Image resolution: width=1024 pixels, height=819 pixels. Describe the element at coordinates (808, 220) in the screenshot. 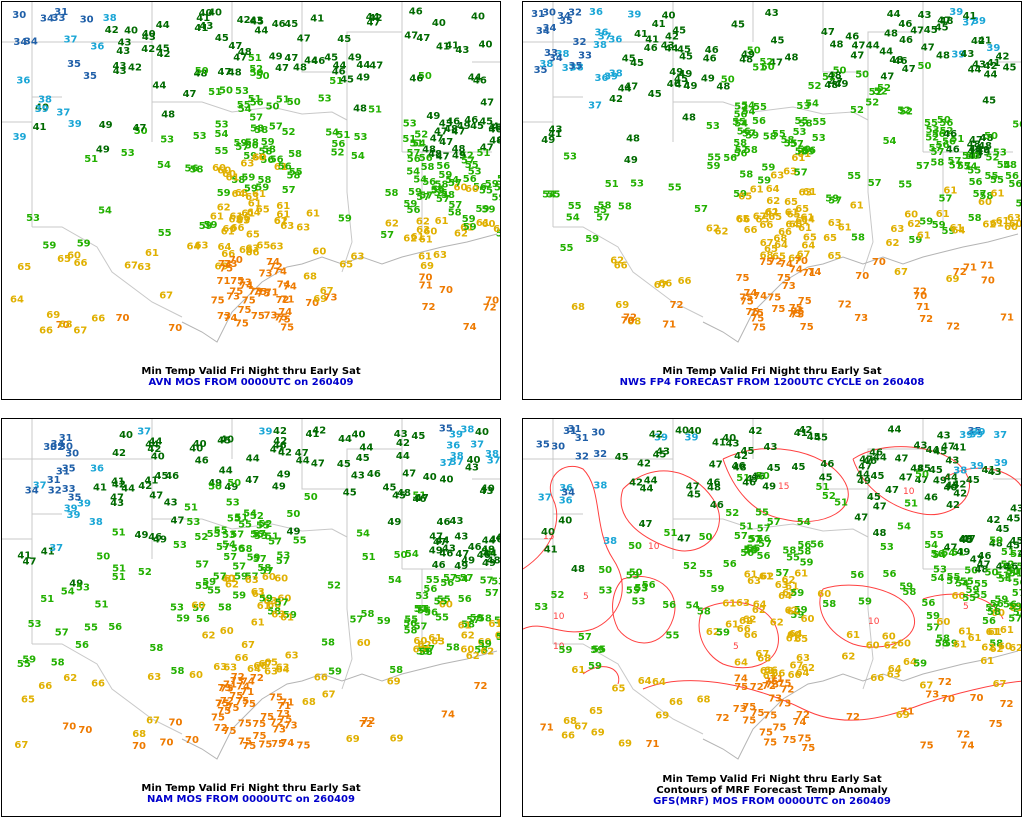

I see `station-temp-label: 64` at that location.